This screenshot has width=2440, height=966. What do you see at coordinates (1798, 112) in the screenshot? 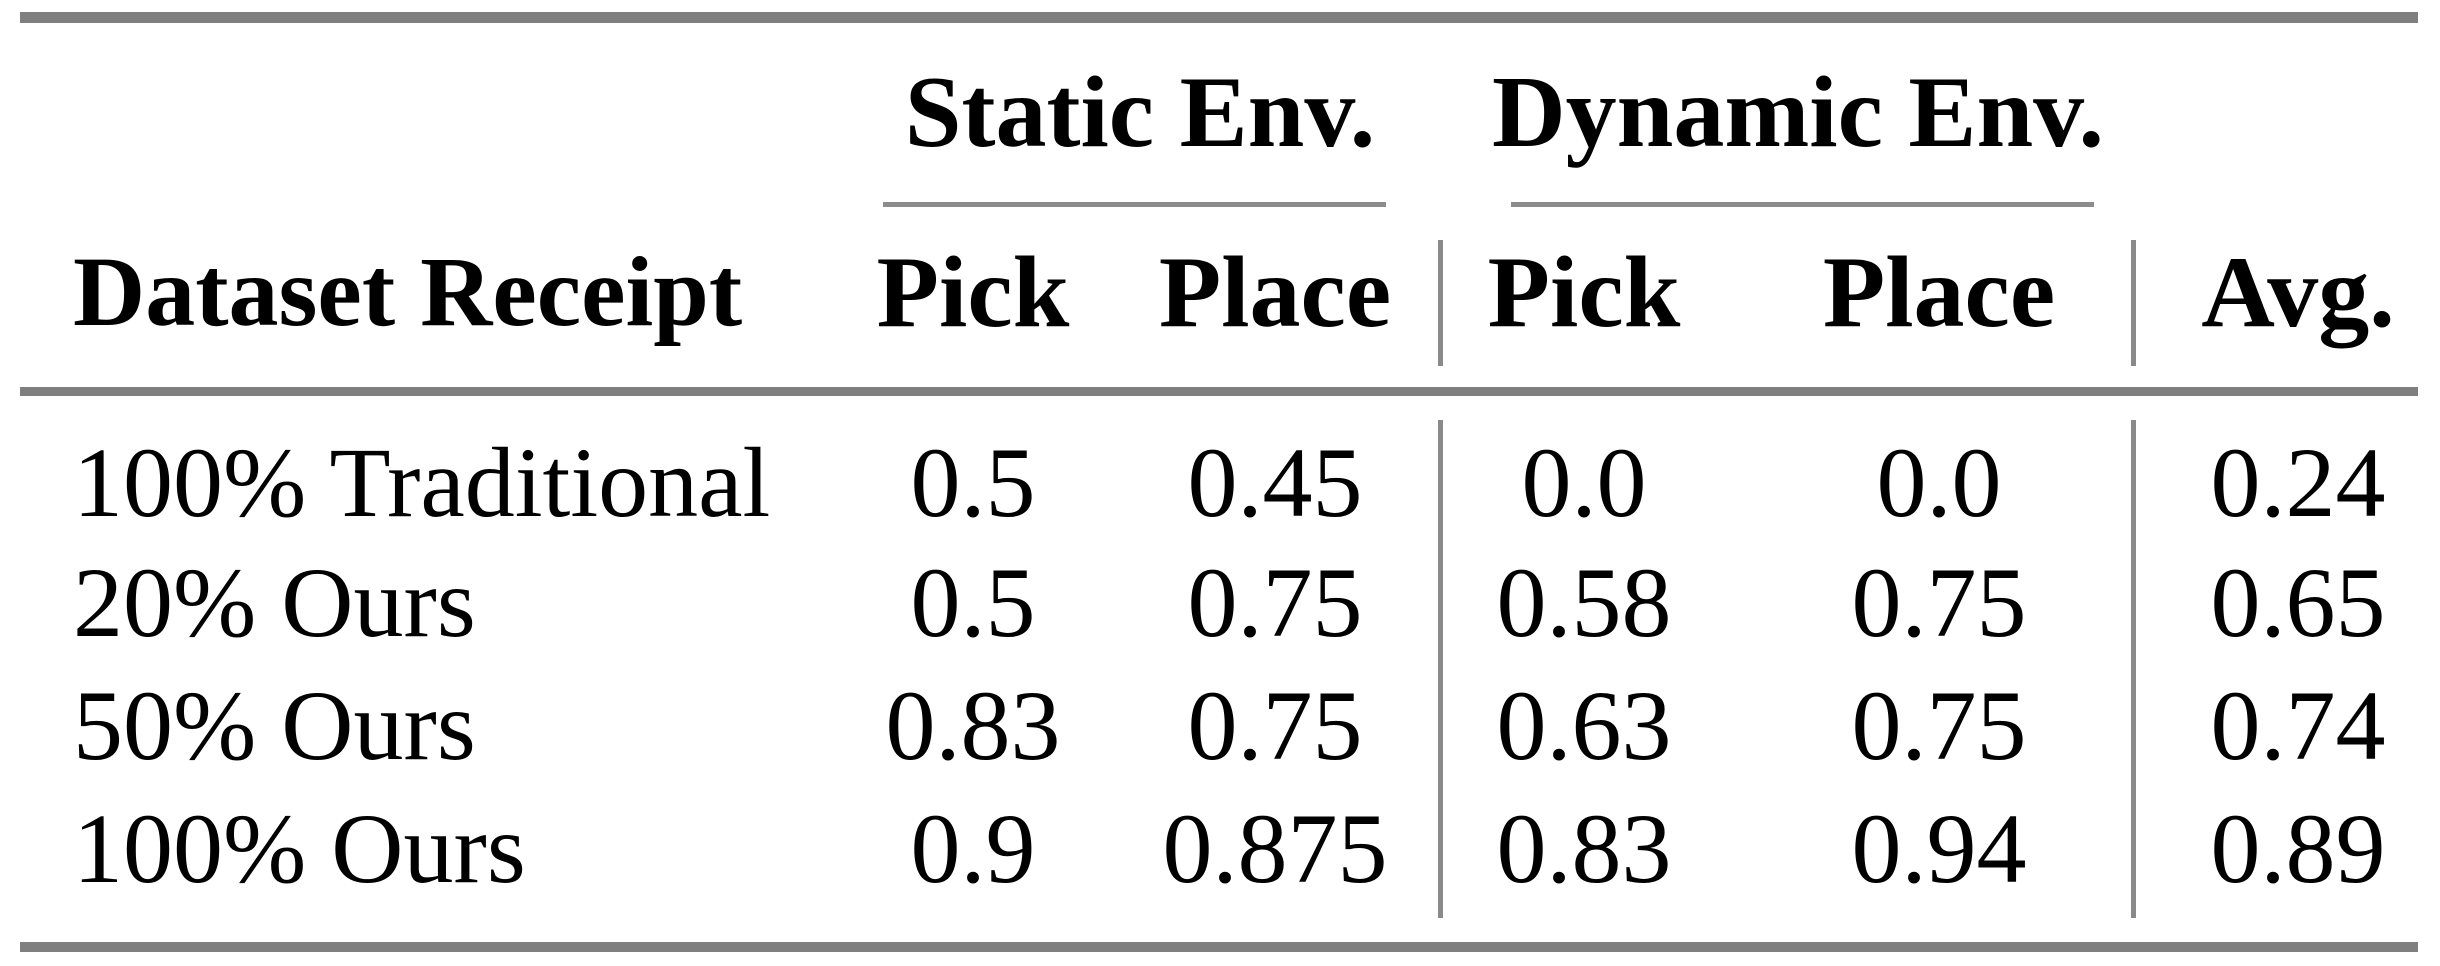
I see `group-header-dynamic-env: Dynamic Env.` at bounding box center [1798, 112].